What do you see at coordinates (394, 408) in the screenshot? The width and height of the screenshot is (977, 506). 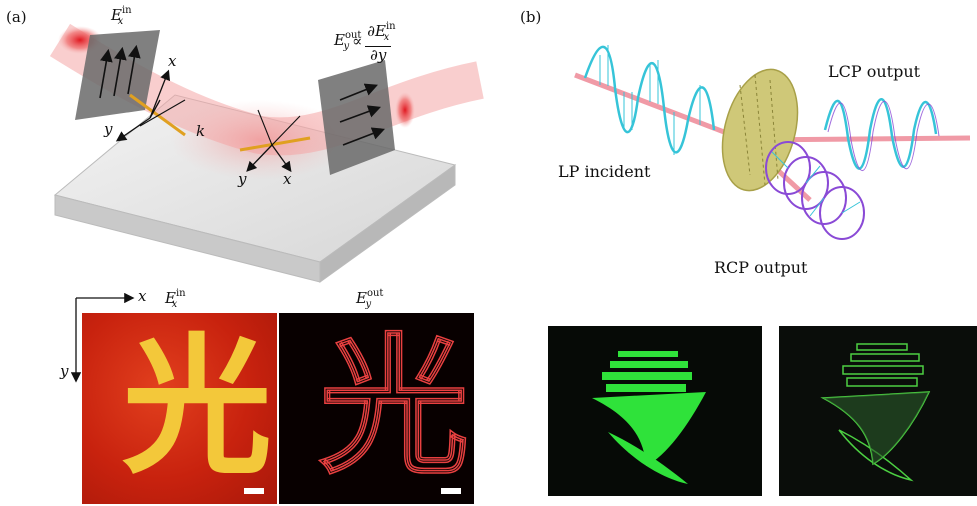 I see `glyph-output: 光` at bounding box center [394, 408].